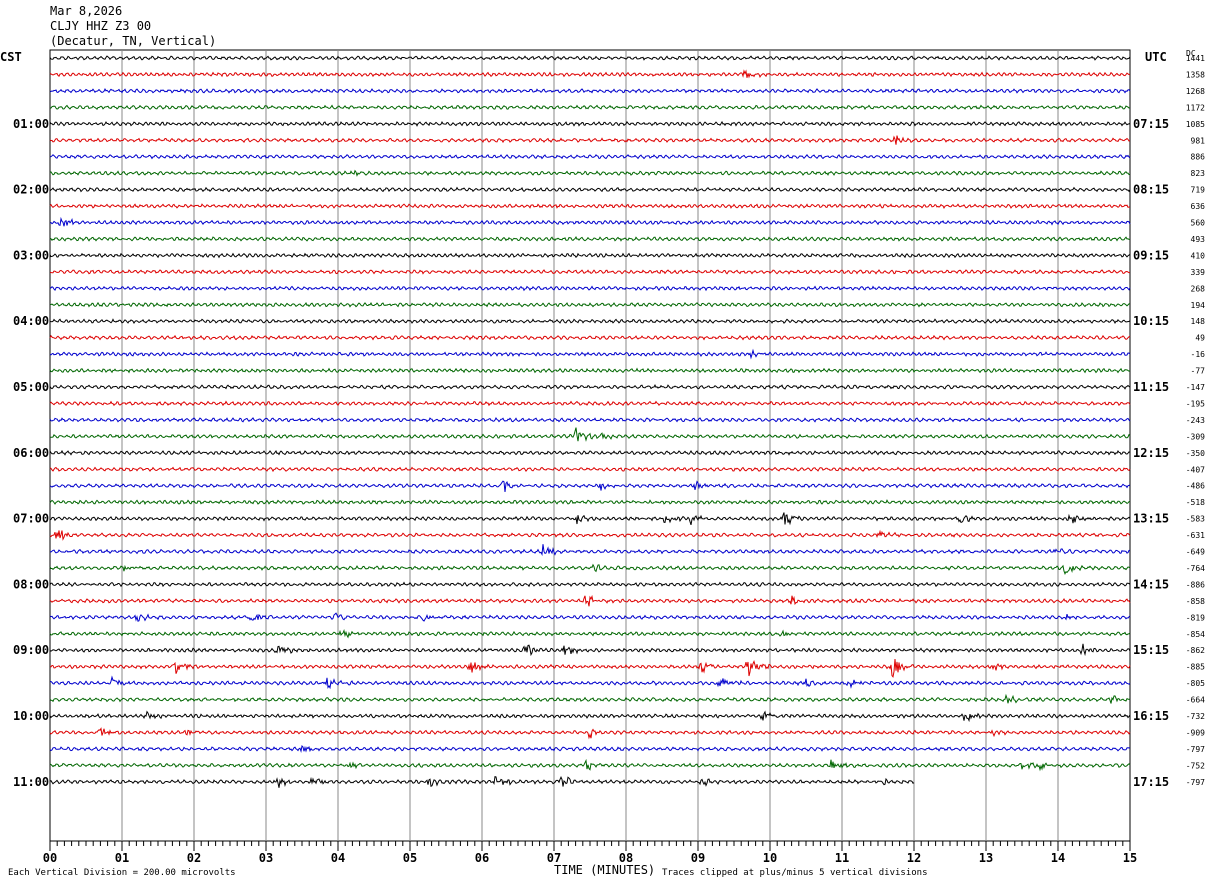 The image size is (1210, 886). Describe the element at coordinates (1195, 552) in the screenshot. I see `dc-offset-label: -649` at that location.